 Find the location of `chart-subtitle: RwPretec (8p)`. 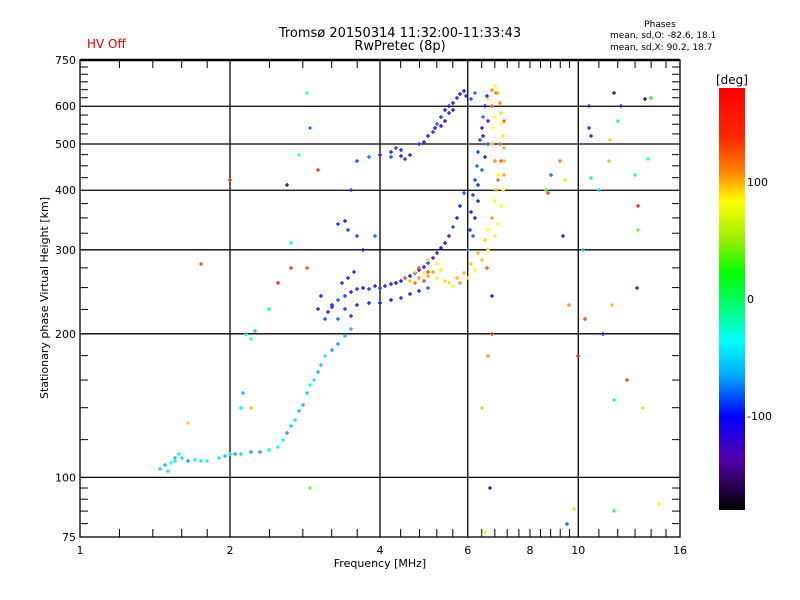

chart-subtitle: RwPretec (8p) is located at coordinates (400, 46).